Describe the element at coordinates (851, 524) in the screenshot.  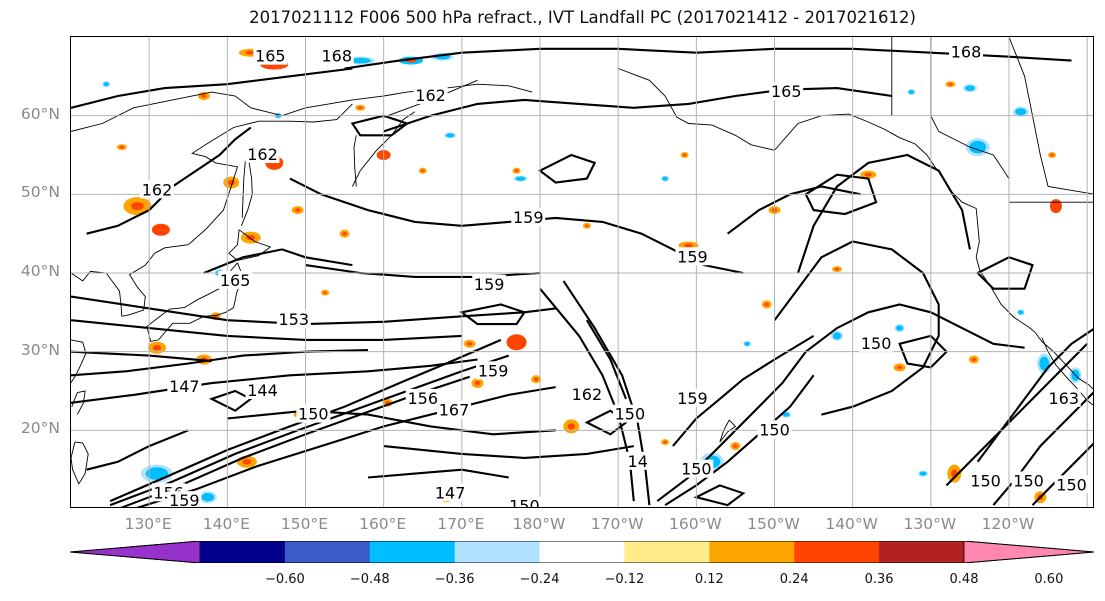
I see `longitude-label: 140°W` at that location.